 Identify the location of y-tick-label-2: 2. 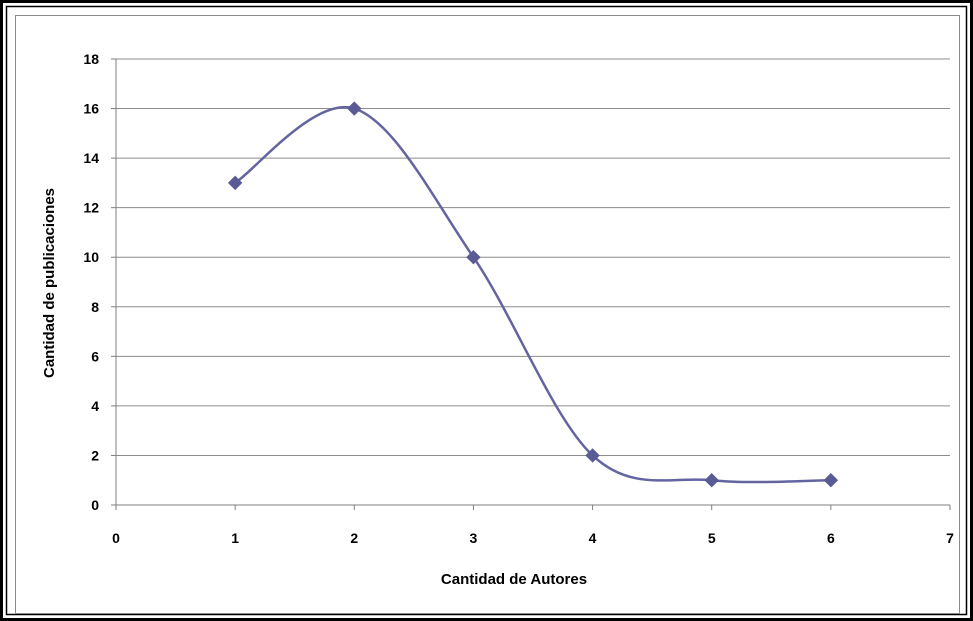
(95, 455).